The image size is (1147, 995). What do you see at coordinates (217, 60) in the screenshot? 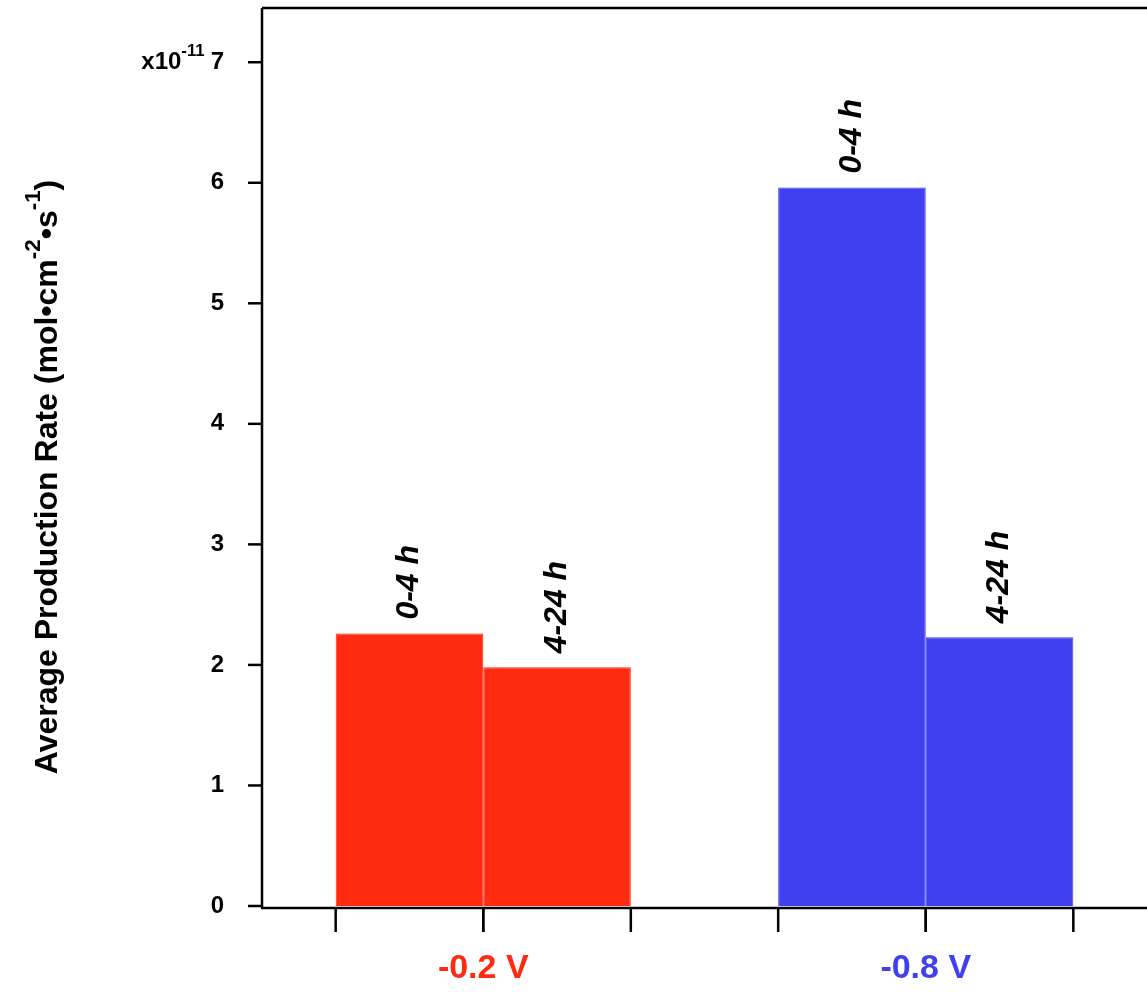
I see `y-tick-label: 7` at bounding box center [217, 60].